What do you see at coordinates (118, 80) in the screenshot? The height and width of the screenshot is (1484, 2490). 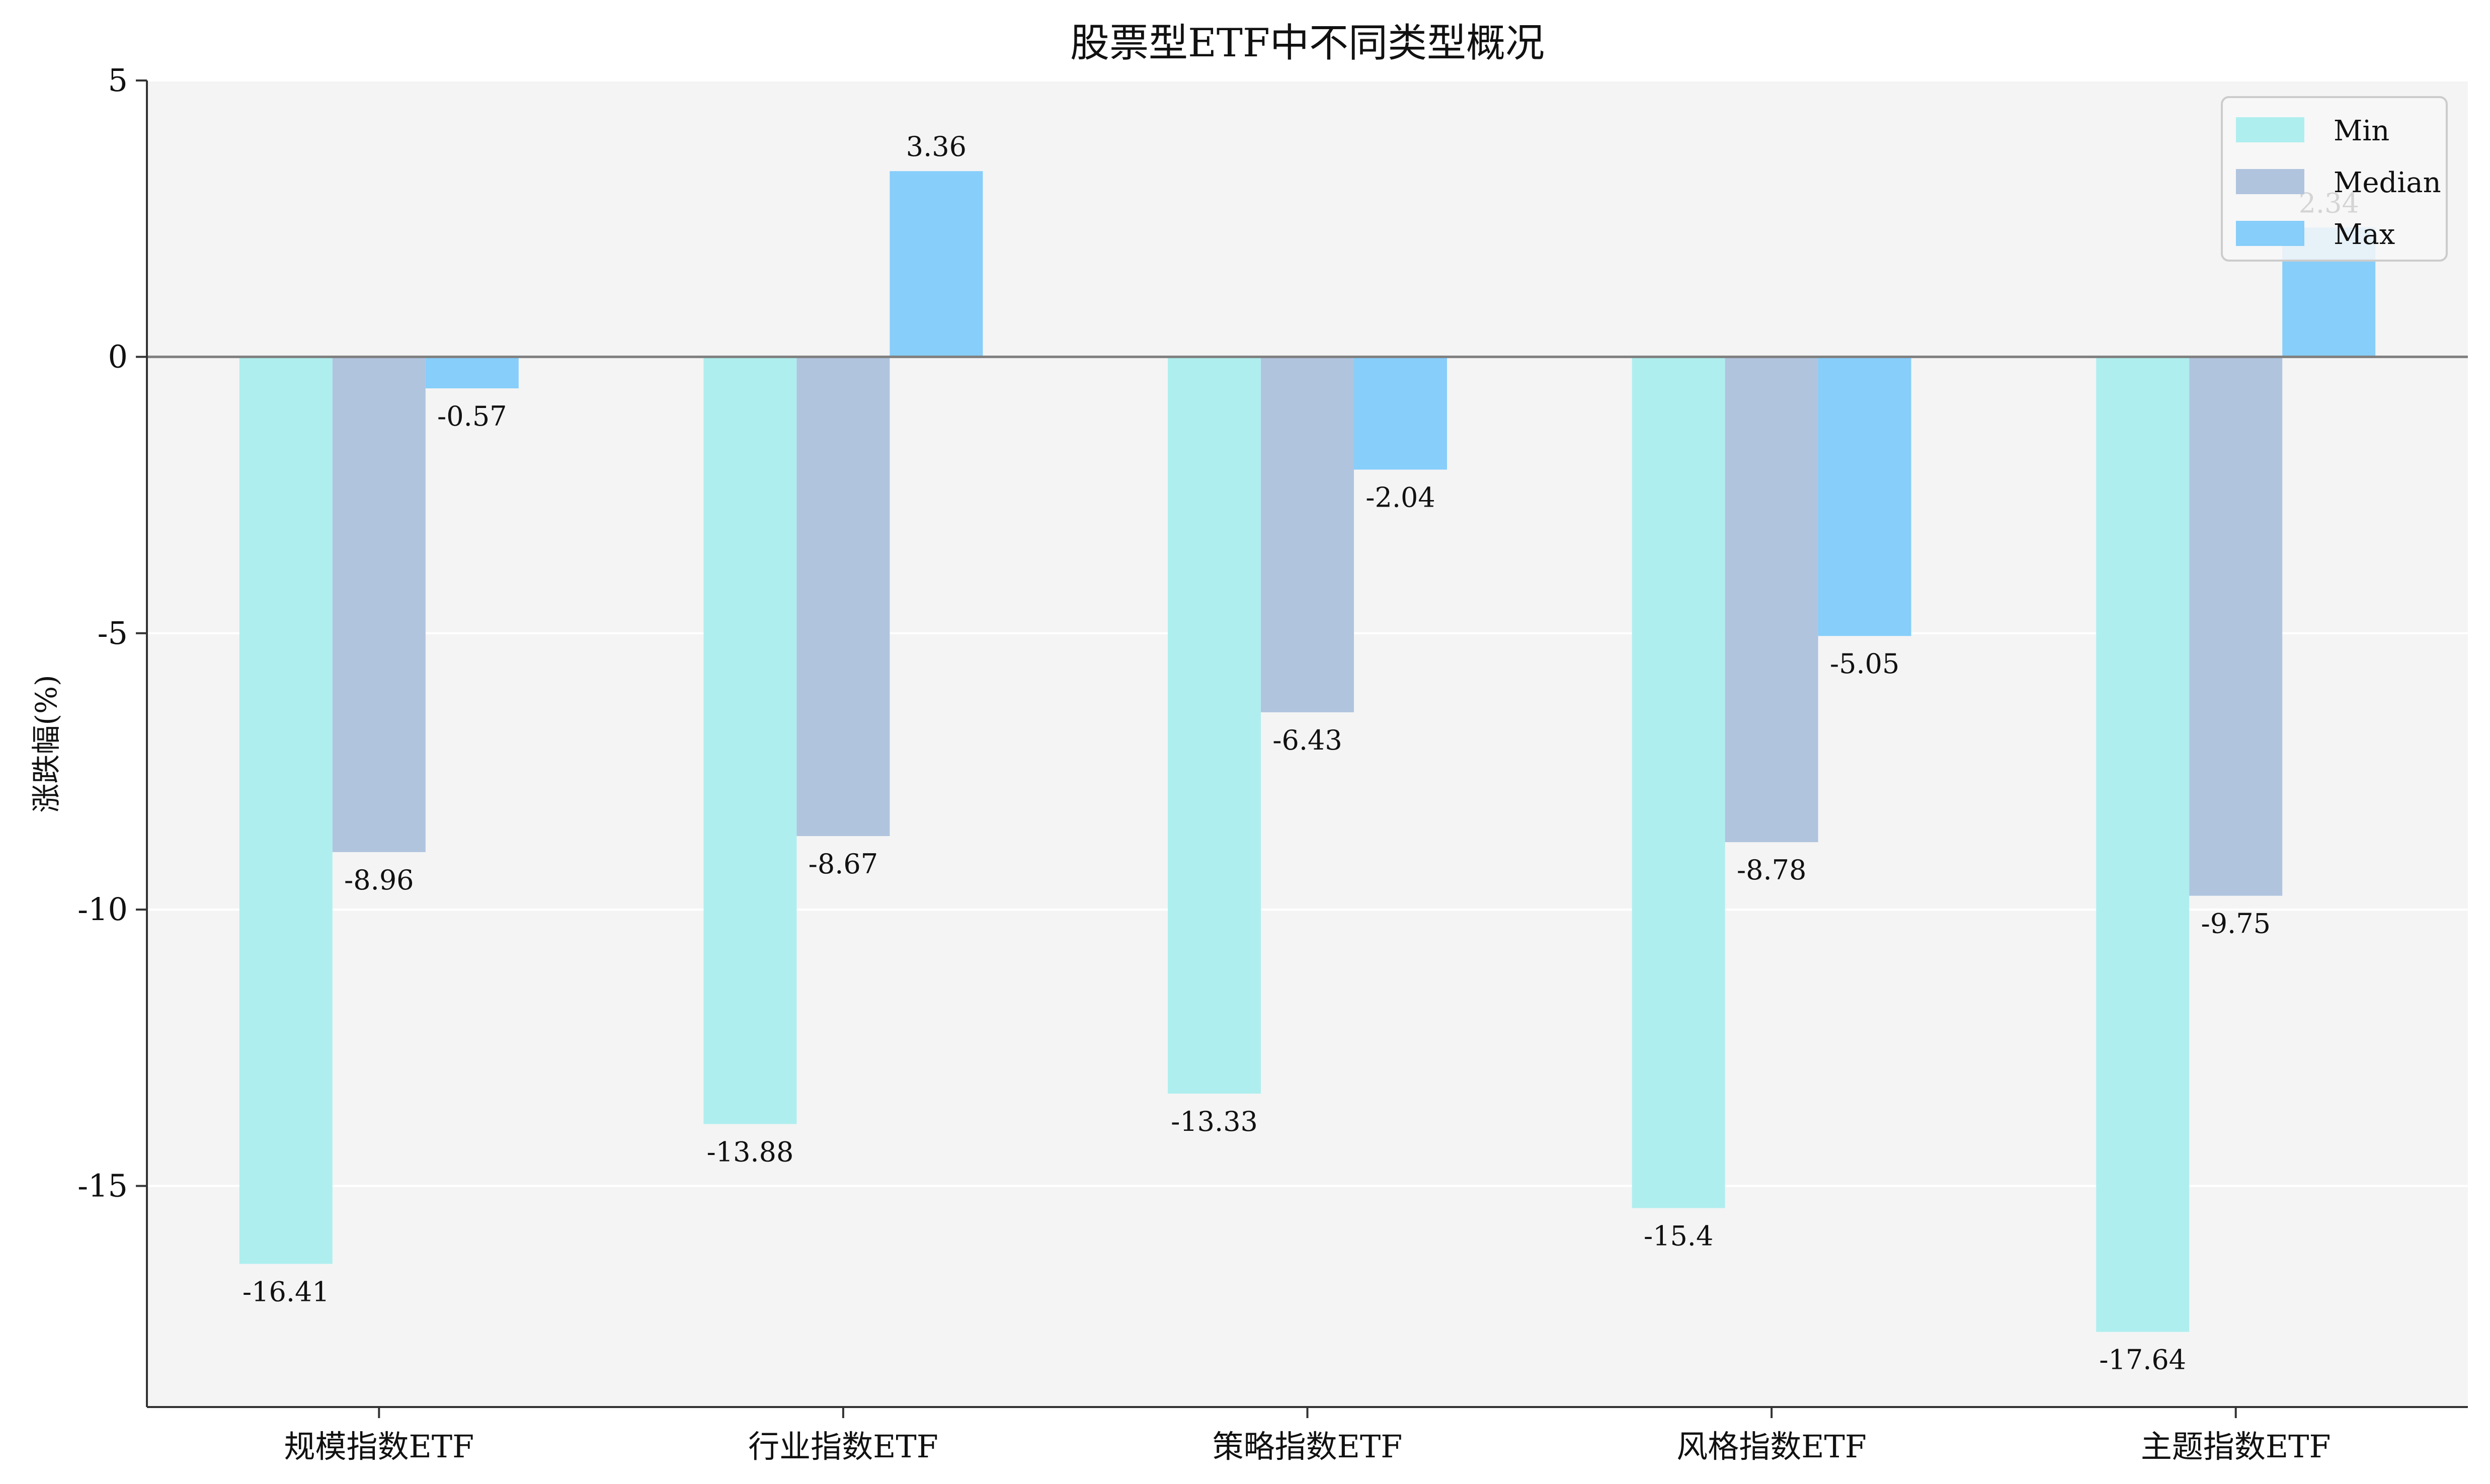 I see `y-tick-label: 5` at bounding box center [118, 80].